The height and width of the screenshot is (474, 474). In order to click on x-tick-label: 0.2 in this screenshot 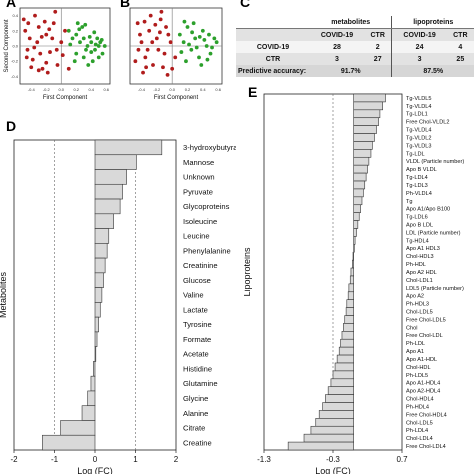, I will do `click(76, 89)`.